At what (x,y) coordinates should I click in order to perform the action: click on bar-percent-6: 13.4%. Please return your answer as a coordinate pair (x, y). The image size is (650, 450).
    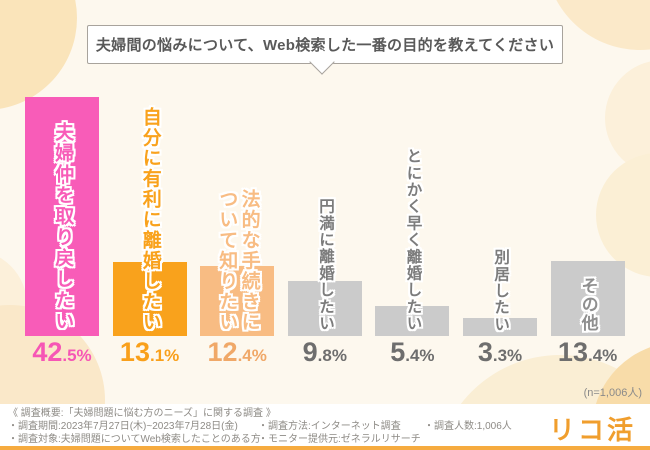
    Looking at the image, I should click on (587, 352).